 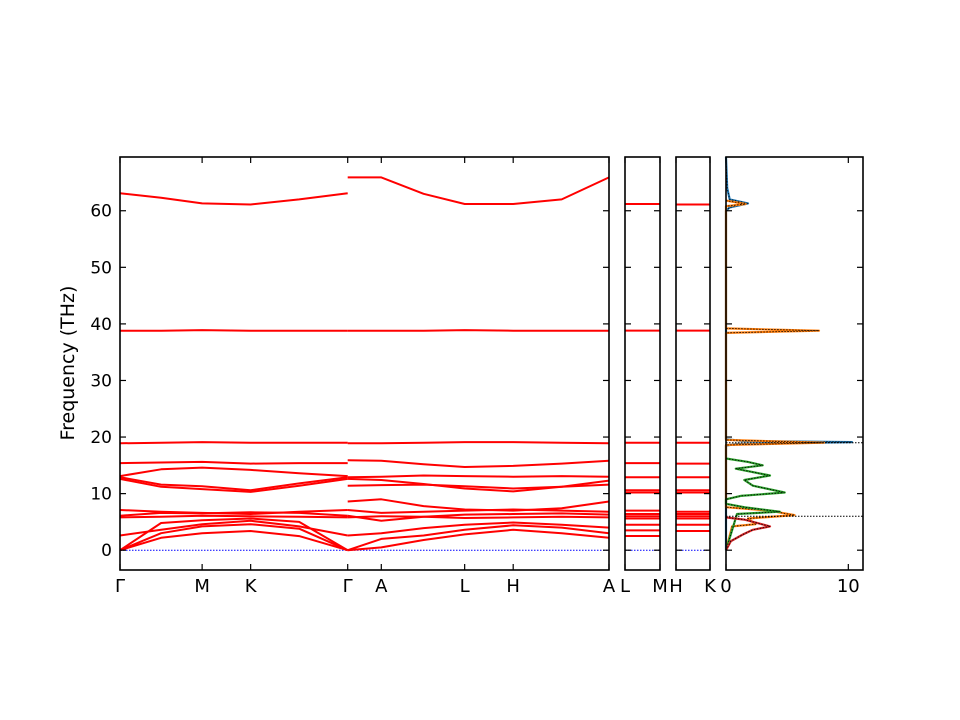 I want to click on y-axis-label: Frequency (THz), so click(x=68, y=363).